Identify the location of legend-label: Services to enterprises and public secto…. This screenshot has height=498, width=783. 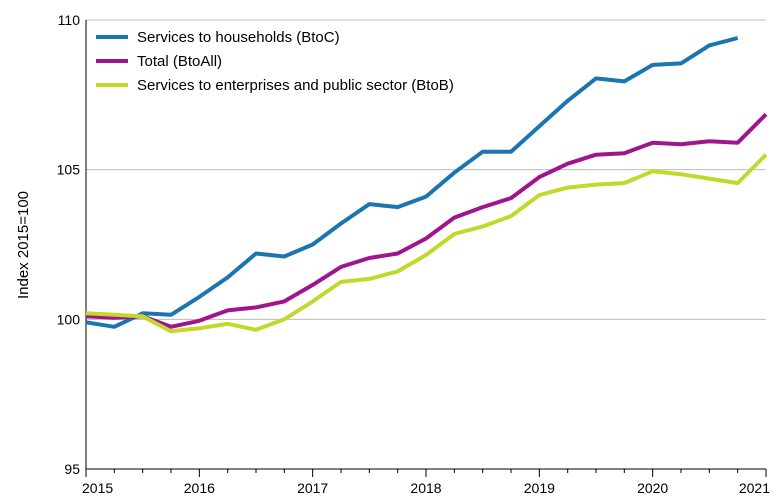
(295, 85).